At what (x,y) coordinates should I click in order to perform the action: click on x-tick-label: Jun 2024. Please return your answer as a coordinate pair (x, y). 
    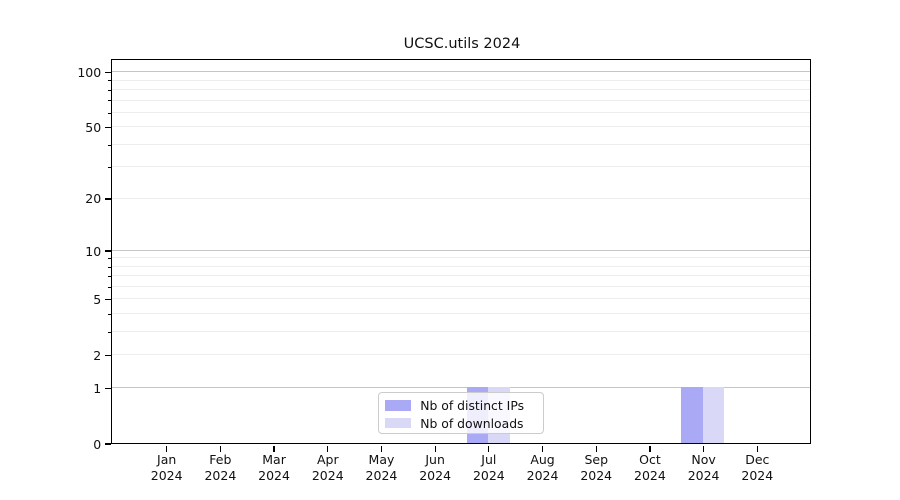
    Looking at the image, I should click on (435, 467).